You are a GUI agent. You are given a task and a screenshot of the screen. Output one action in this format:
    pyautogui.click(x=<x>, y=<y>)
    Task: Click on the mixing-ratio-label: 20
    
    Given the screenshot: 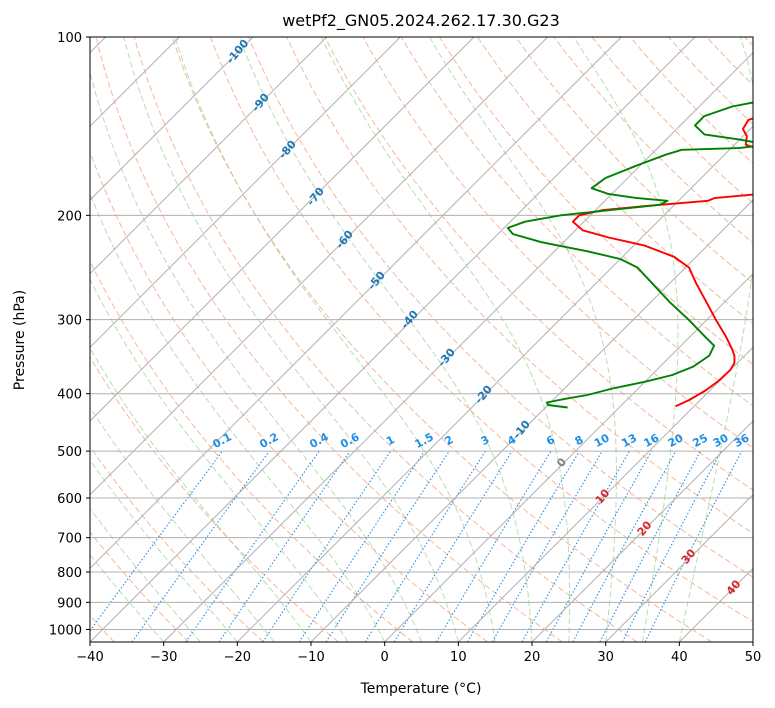 What is the action you would take?
    pyautogui.click(x=676, y=440)
    